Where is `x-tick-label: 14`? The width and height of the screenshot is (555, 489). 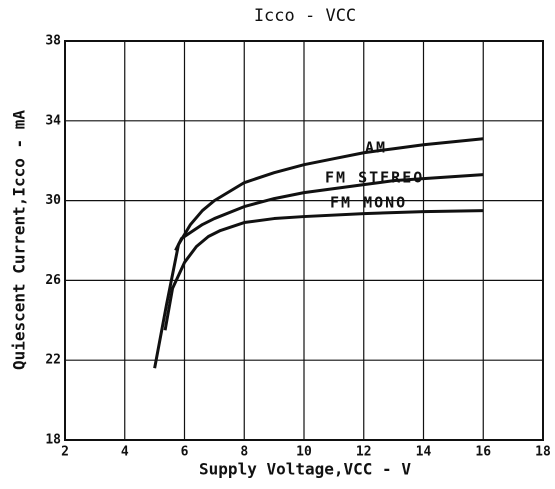
x-tick-label: 14 is located at coordinates (424, 452).